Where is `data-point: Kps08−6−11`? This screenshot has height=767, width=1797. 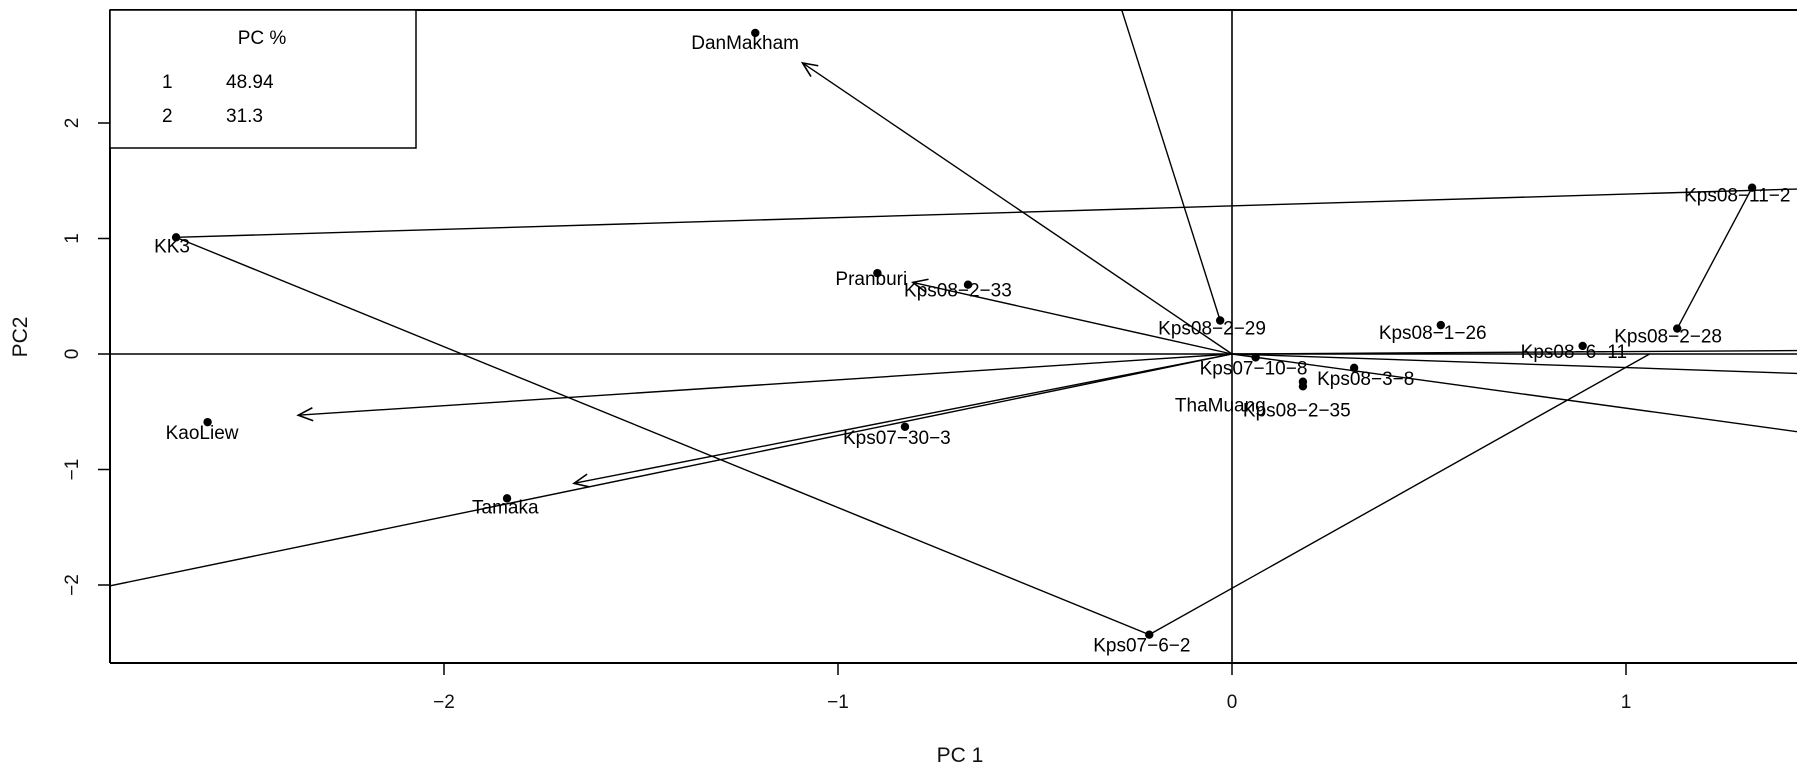 data-point: Kps08−6−11 is located at coordinates (1574, 352).